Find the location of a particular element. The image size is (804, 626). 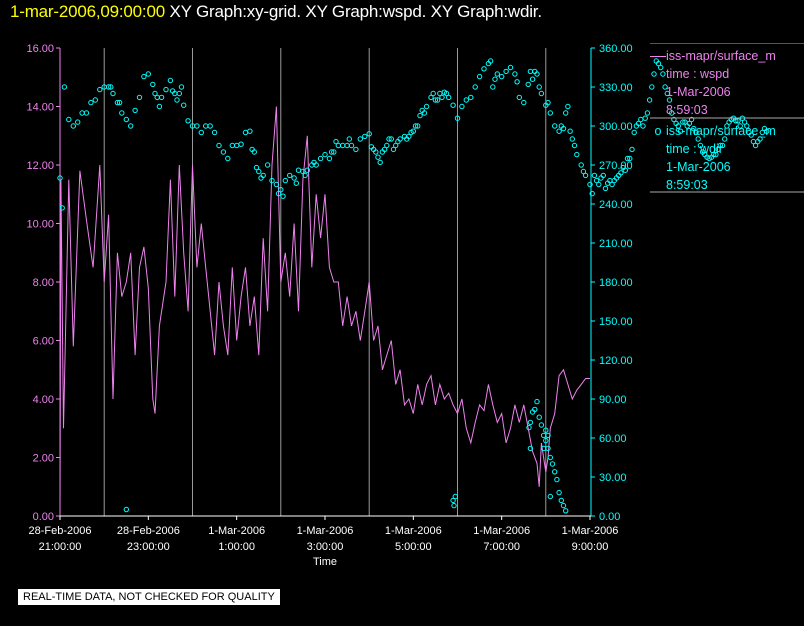

y-left-tick-label: 16.00 is located at coordinates (40, 49).